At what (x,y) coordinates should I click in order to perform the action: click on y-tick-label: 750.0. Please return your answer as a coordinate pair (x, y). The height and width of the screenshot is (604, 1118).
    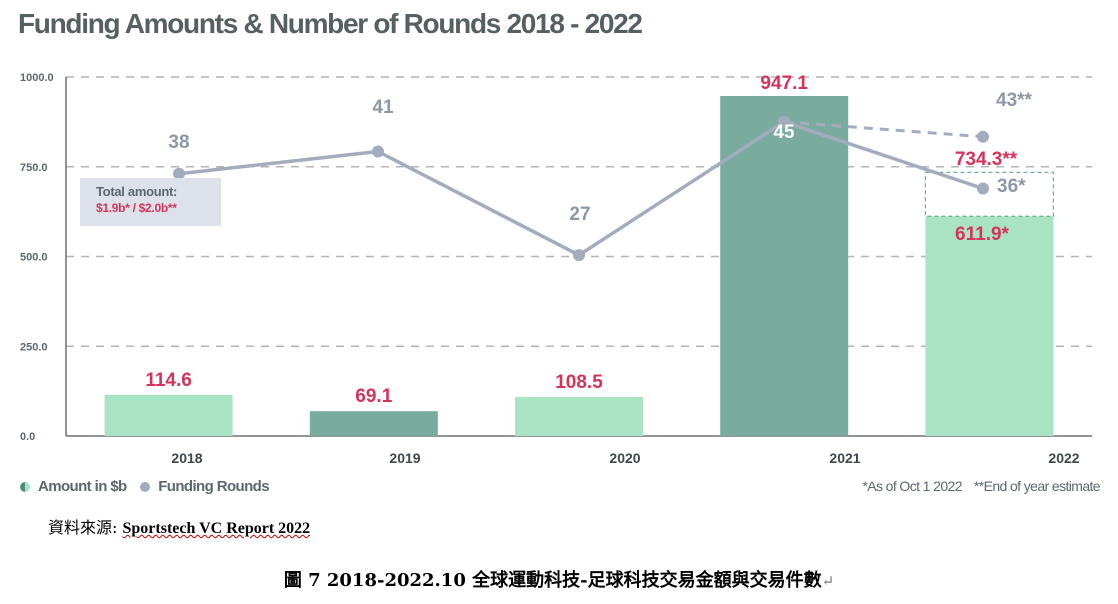
    Looking at the image, I should click on (34, 168).